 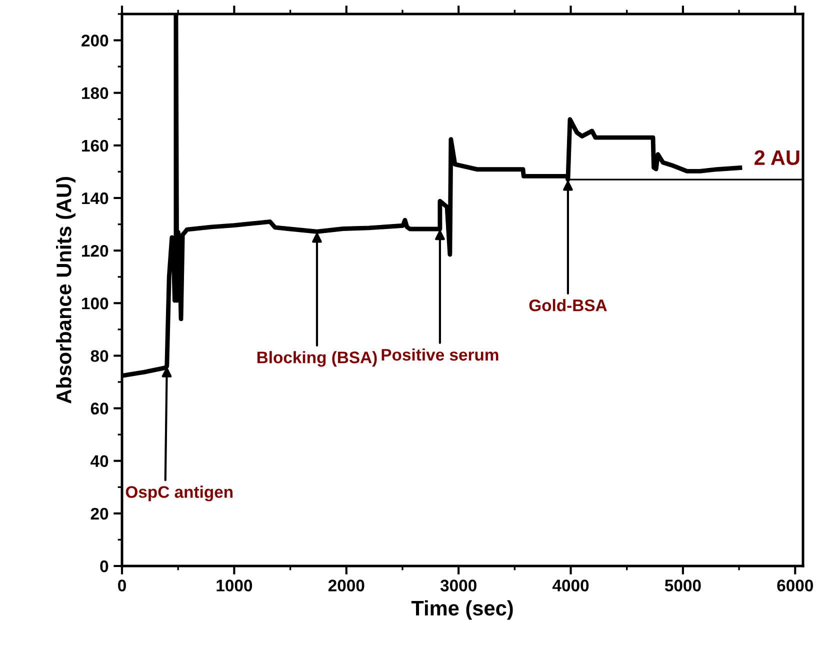 I want to click on x-tick-label: 4000, so click(x=570, y=586).